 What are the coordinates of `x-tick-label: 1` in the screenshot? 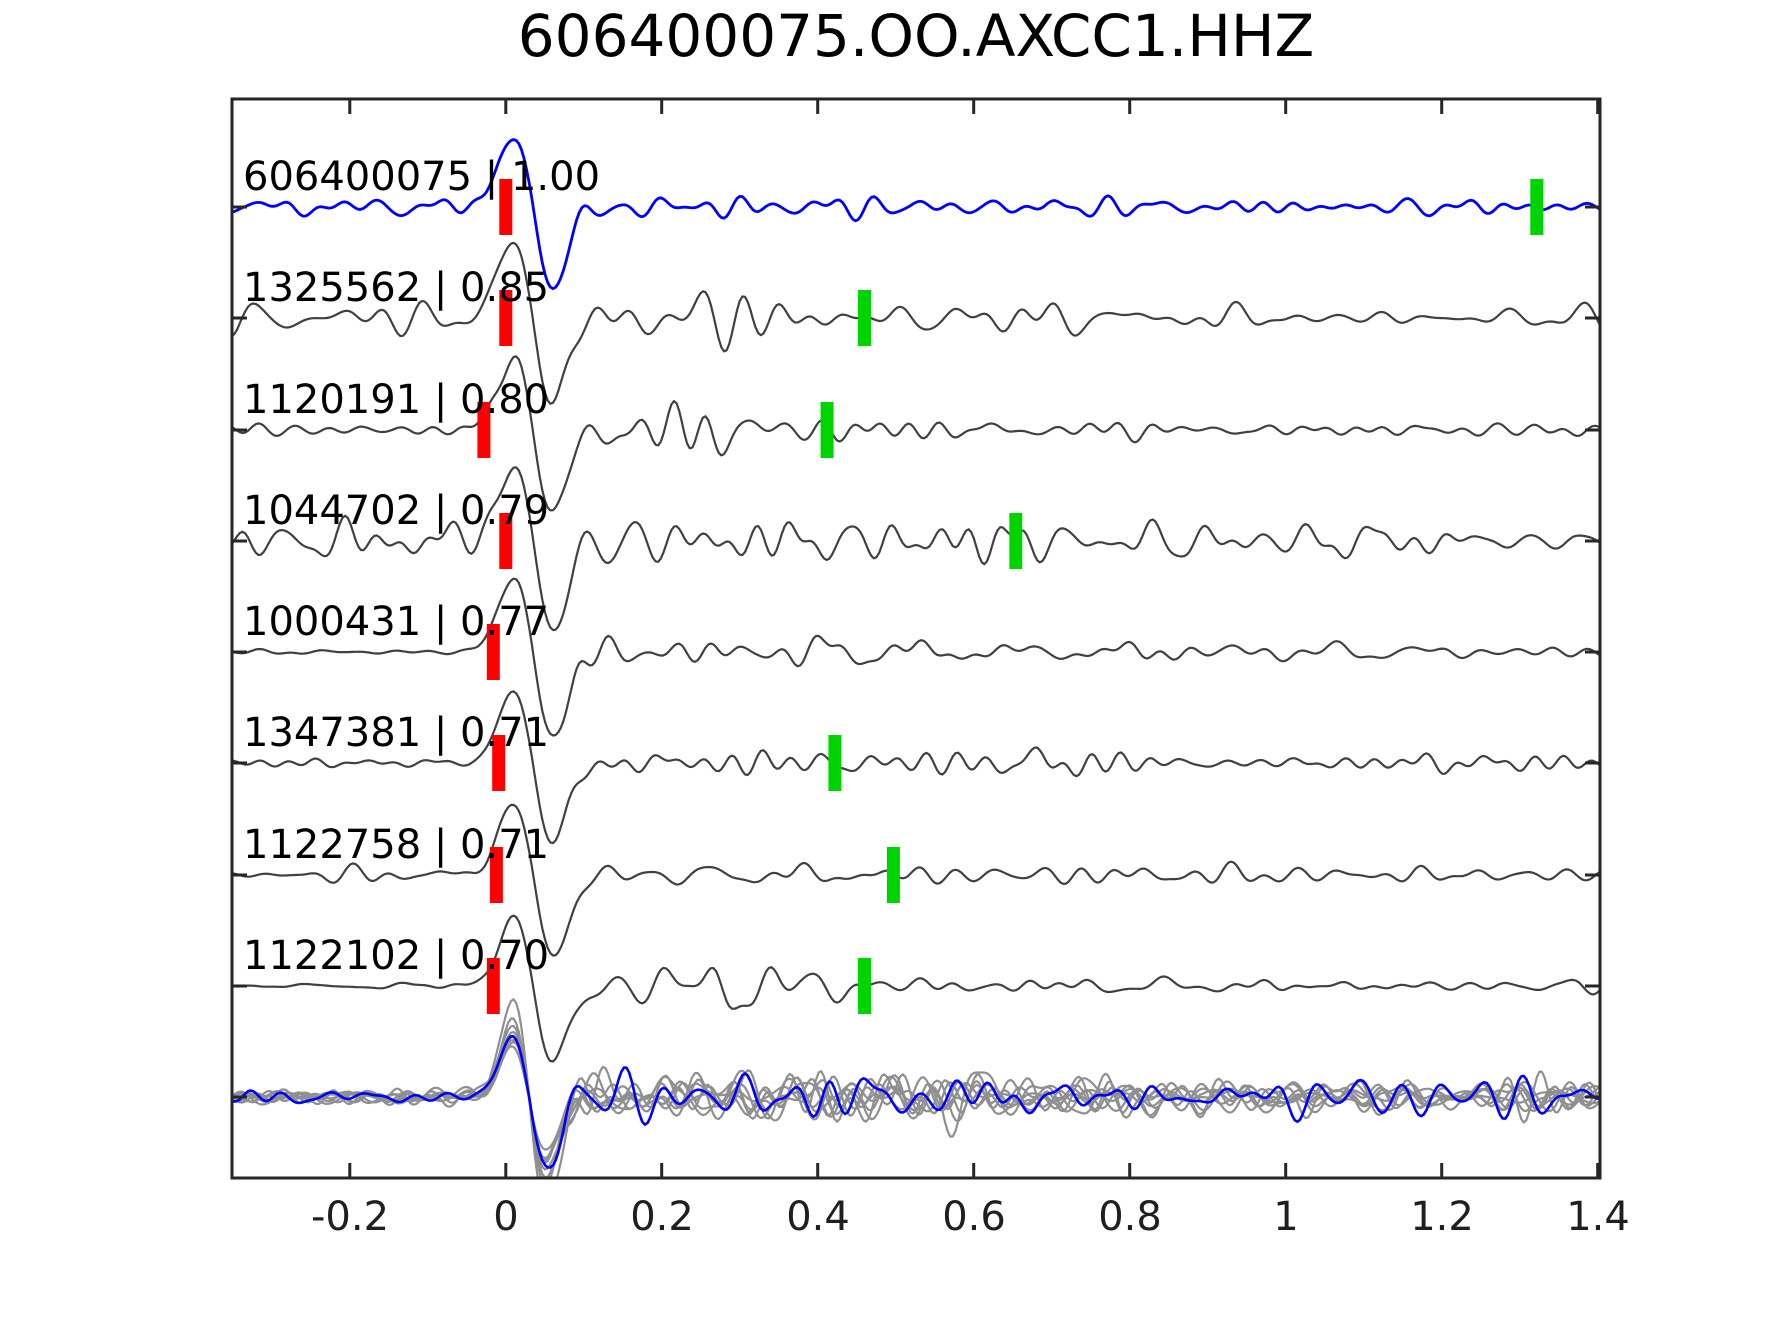 It's located at (1286, 1217).